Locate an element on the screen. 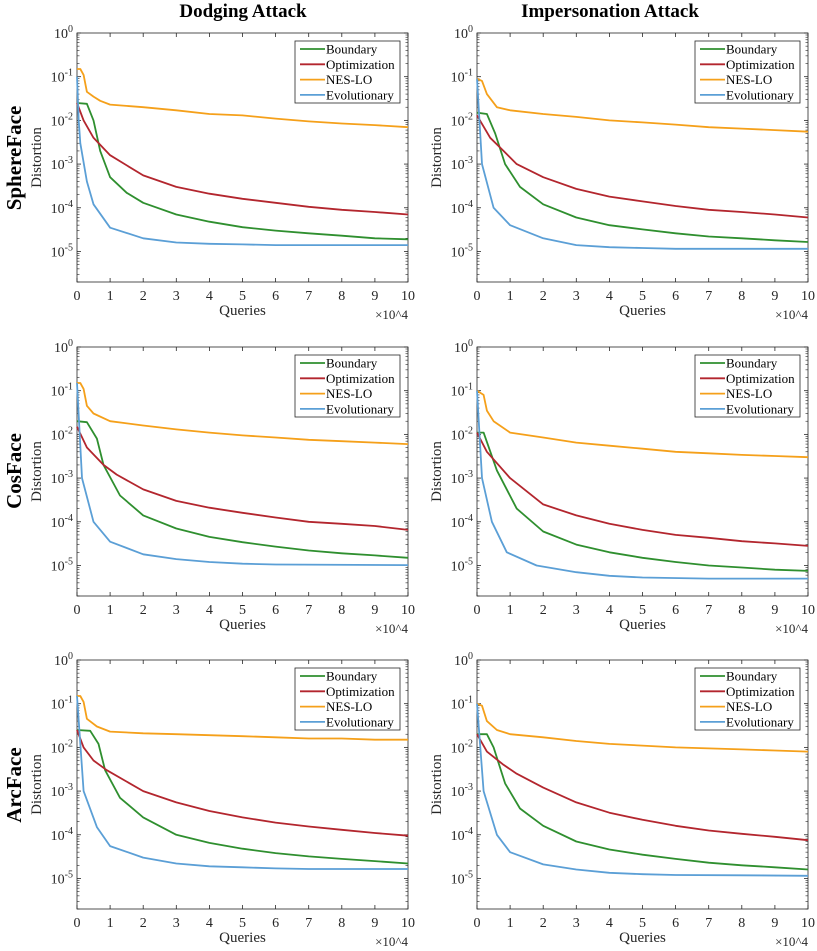 The image size is (817, 951). legend-label-boundary: Boundary is located at coordinates (352, 363).